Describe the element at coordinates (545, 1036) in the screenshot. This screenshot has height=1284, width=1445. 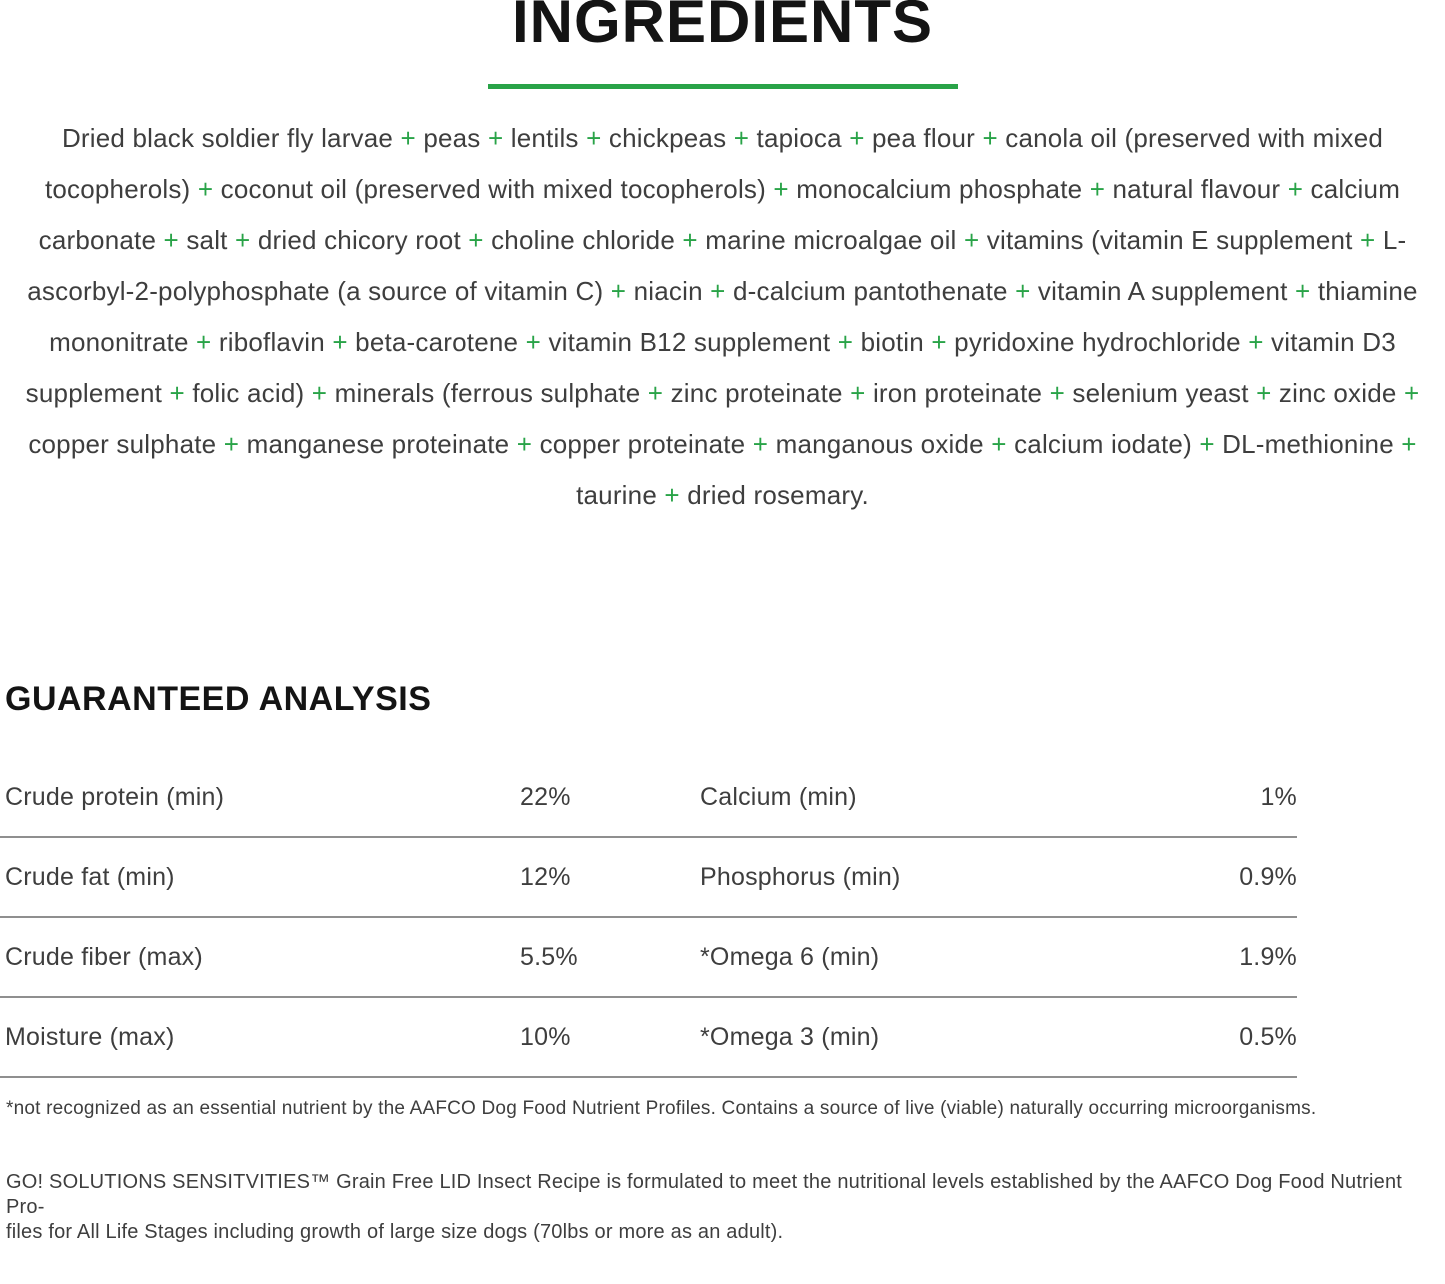
I see `nutrient-value: 10%` at that location.